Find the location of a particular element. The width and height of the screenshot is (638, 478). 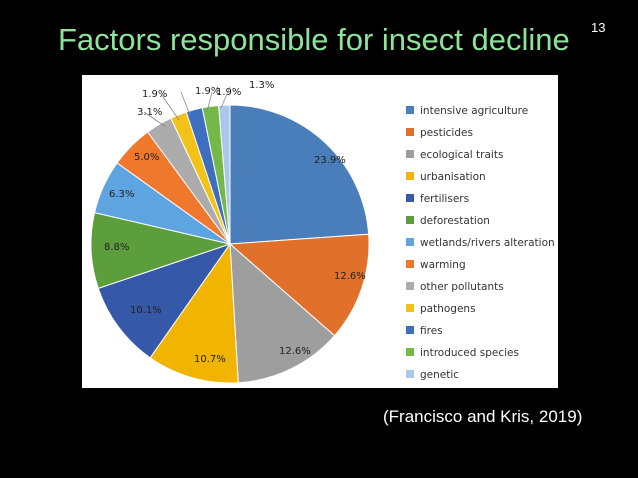

legend-swatch-fires is located at coordinates (410, 330).